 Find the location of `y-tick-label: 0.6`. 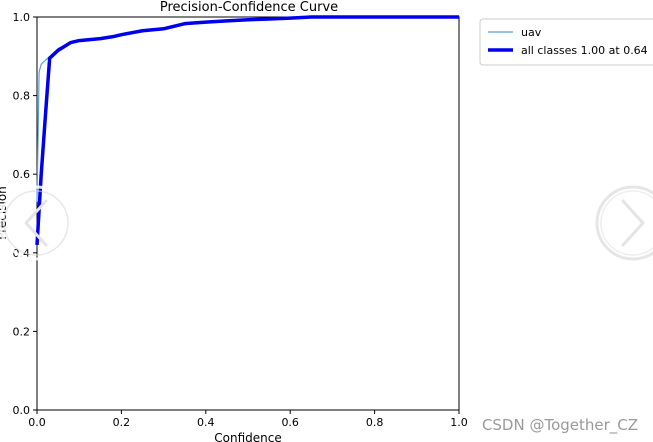

y-tick-label: 0.6 is located at coordinates (22, 174).